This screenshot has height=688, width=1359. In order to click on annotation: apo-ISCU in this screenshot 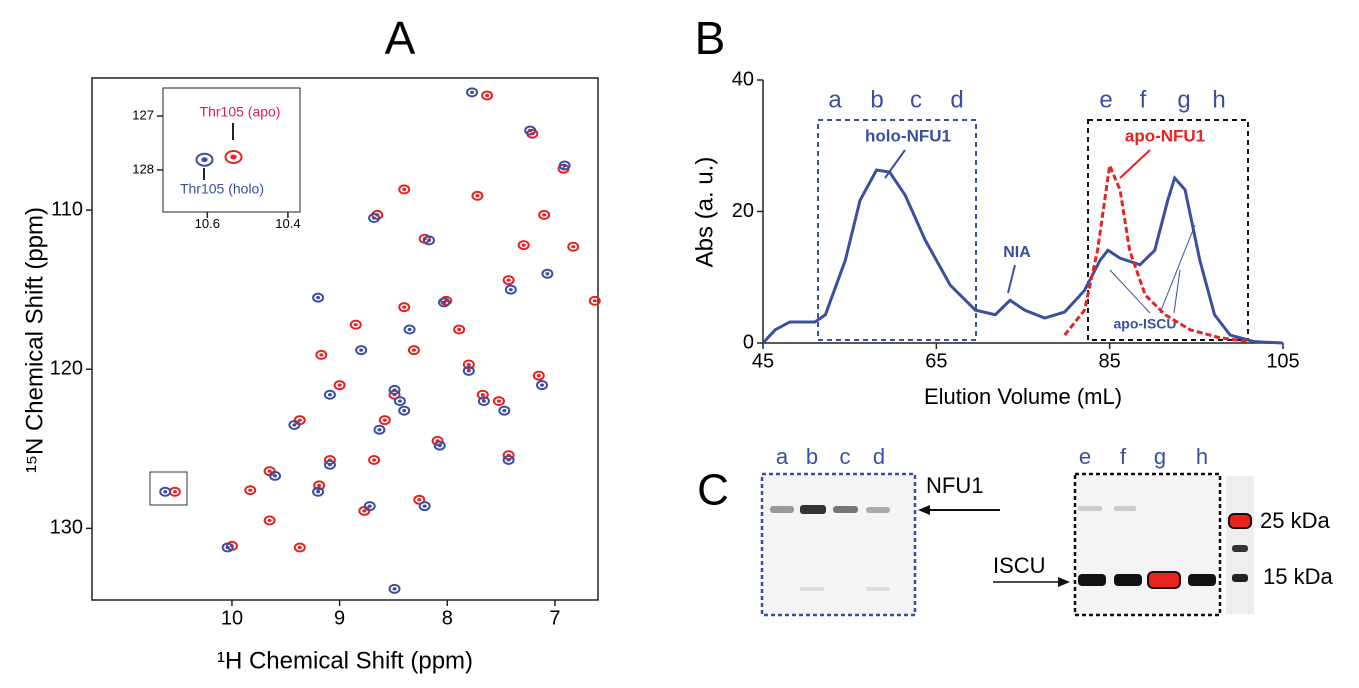, I will do `click(1145, 324)`.